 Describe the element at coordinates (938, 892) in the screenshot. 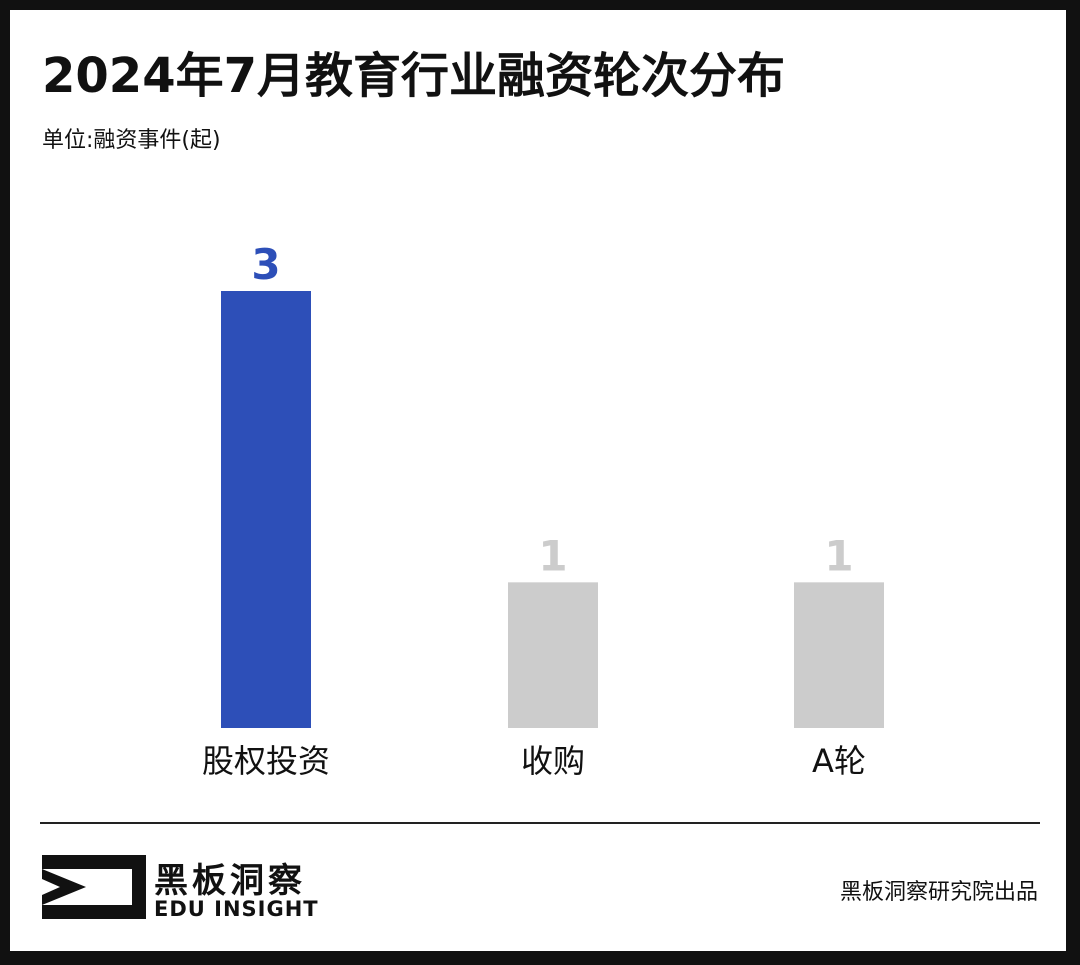

I see `source-credit: 黑板洞察研究院出品` at that location.